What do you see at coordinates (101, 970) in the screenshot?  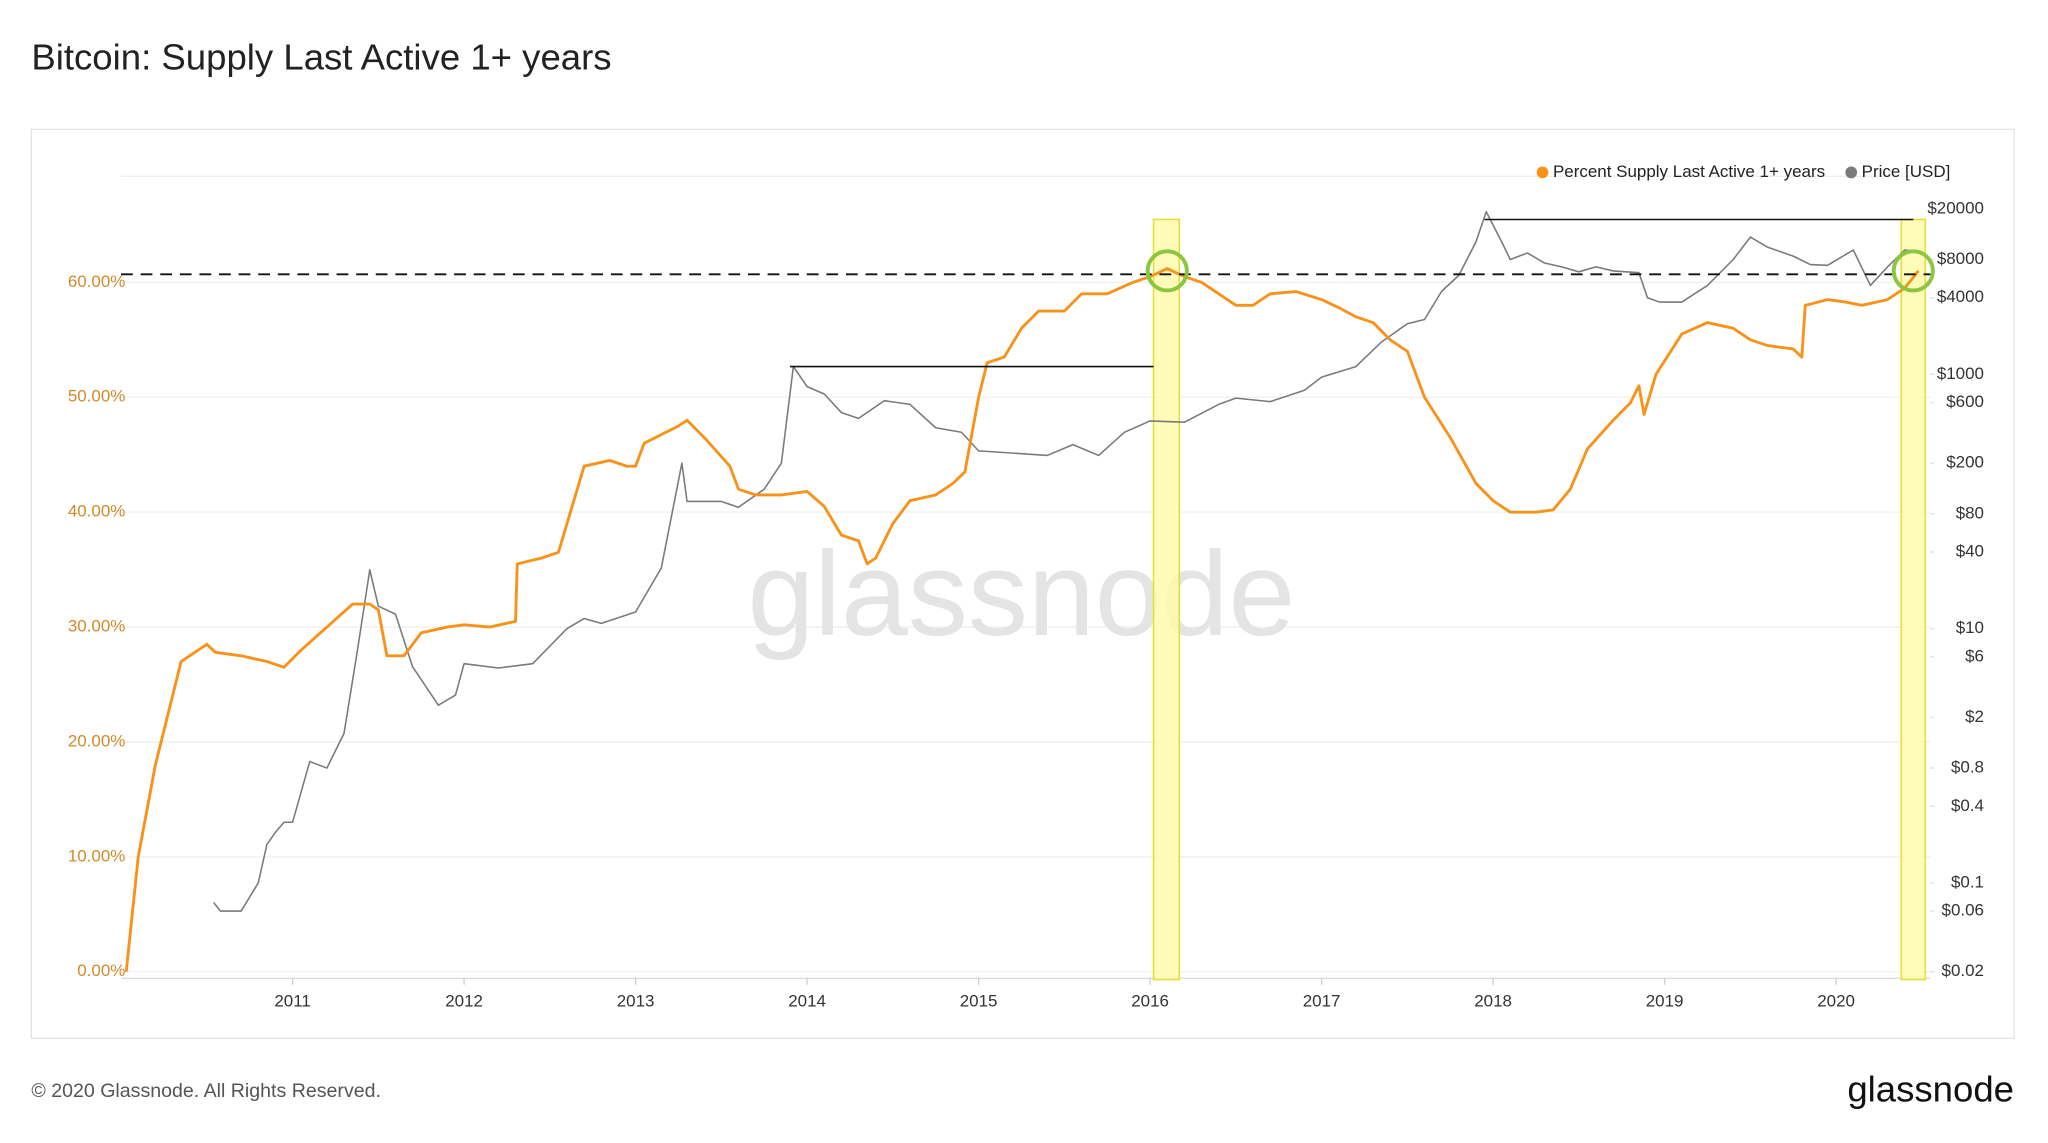 I see `y-tick-label: 0.00%` at bounding box center [101, 970].